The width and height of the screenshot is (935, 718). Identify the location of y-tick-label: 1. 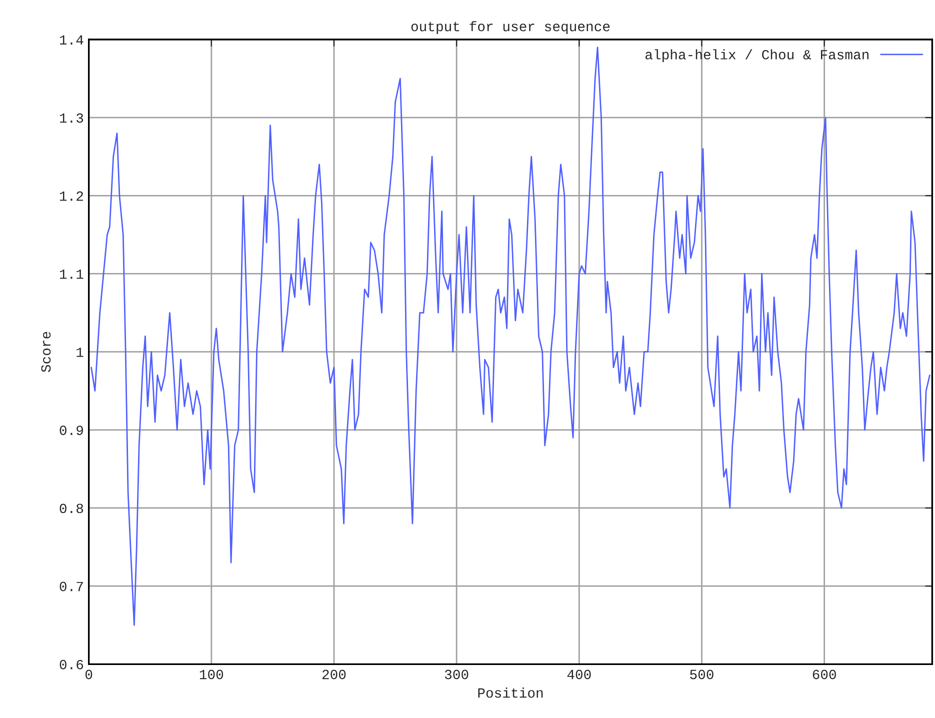
(80, 352).